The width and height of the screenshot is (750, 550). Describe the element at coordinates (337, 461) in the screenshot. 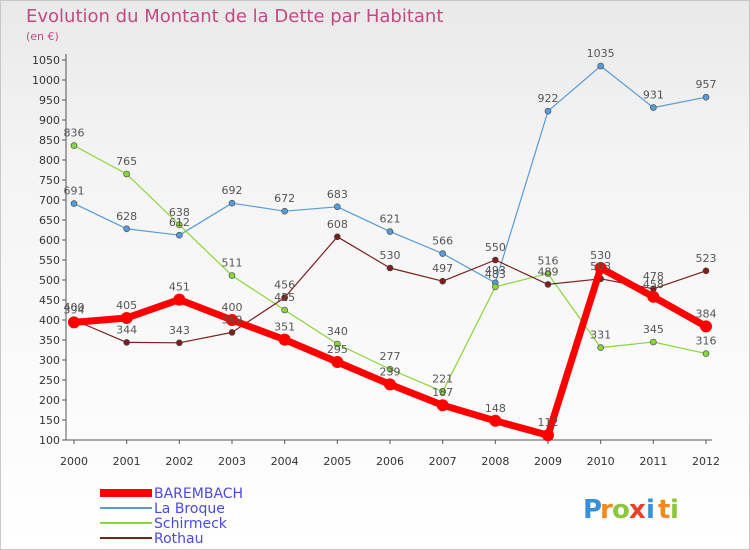

I see `x-tick-label: 2005` at that location.